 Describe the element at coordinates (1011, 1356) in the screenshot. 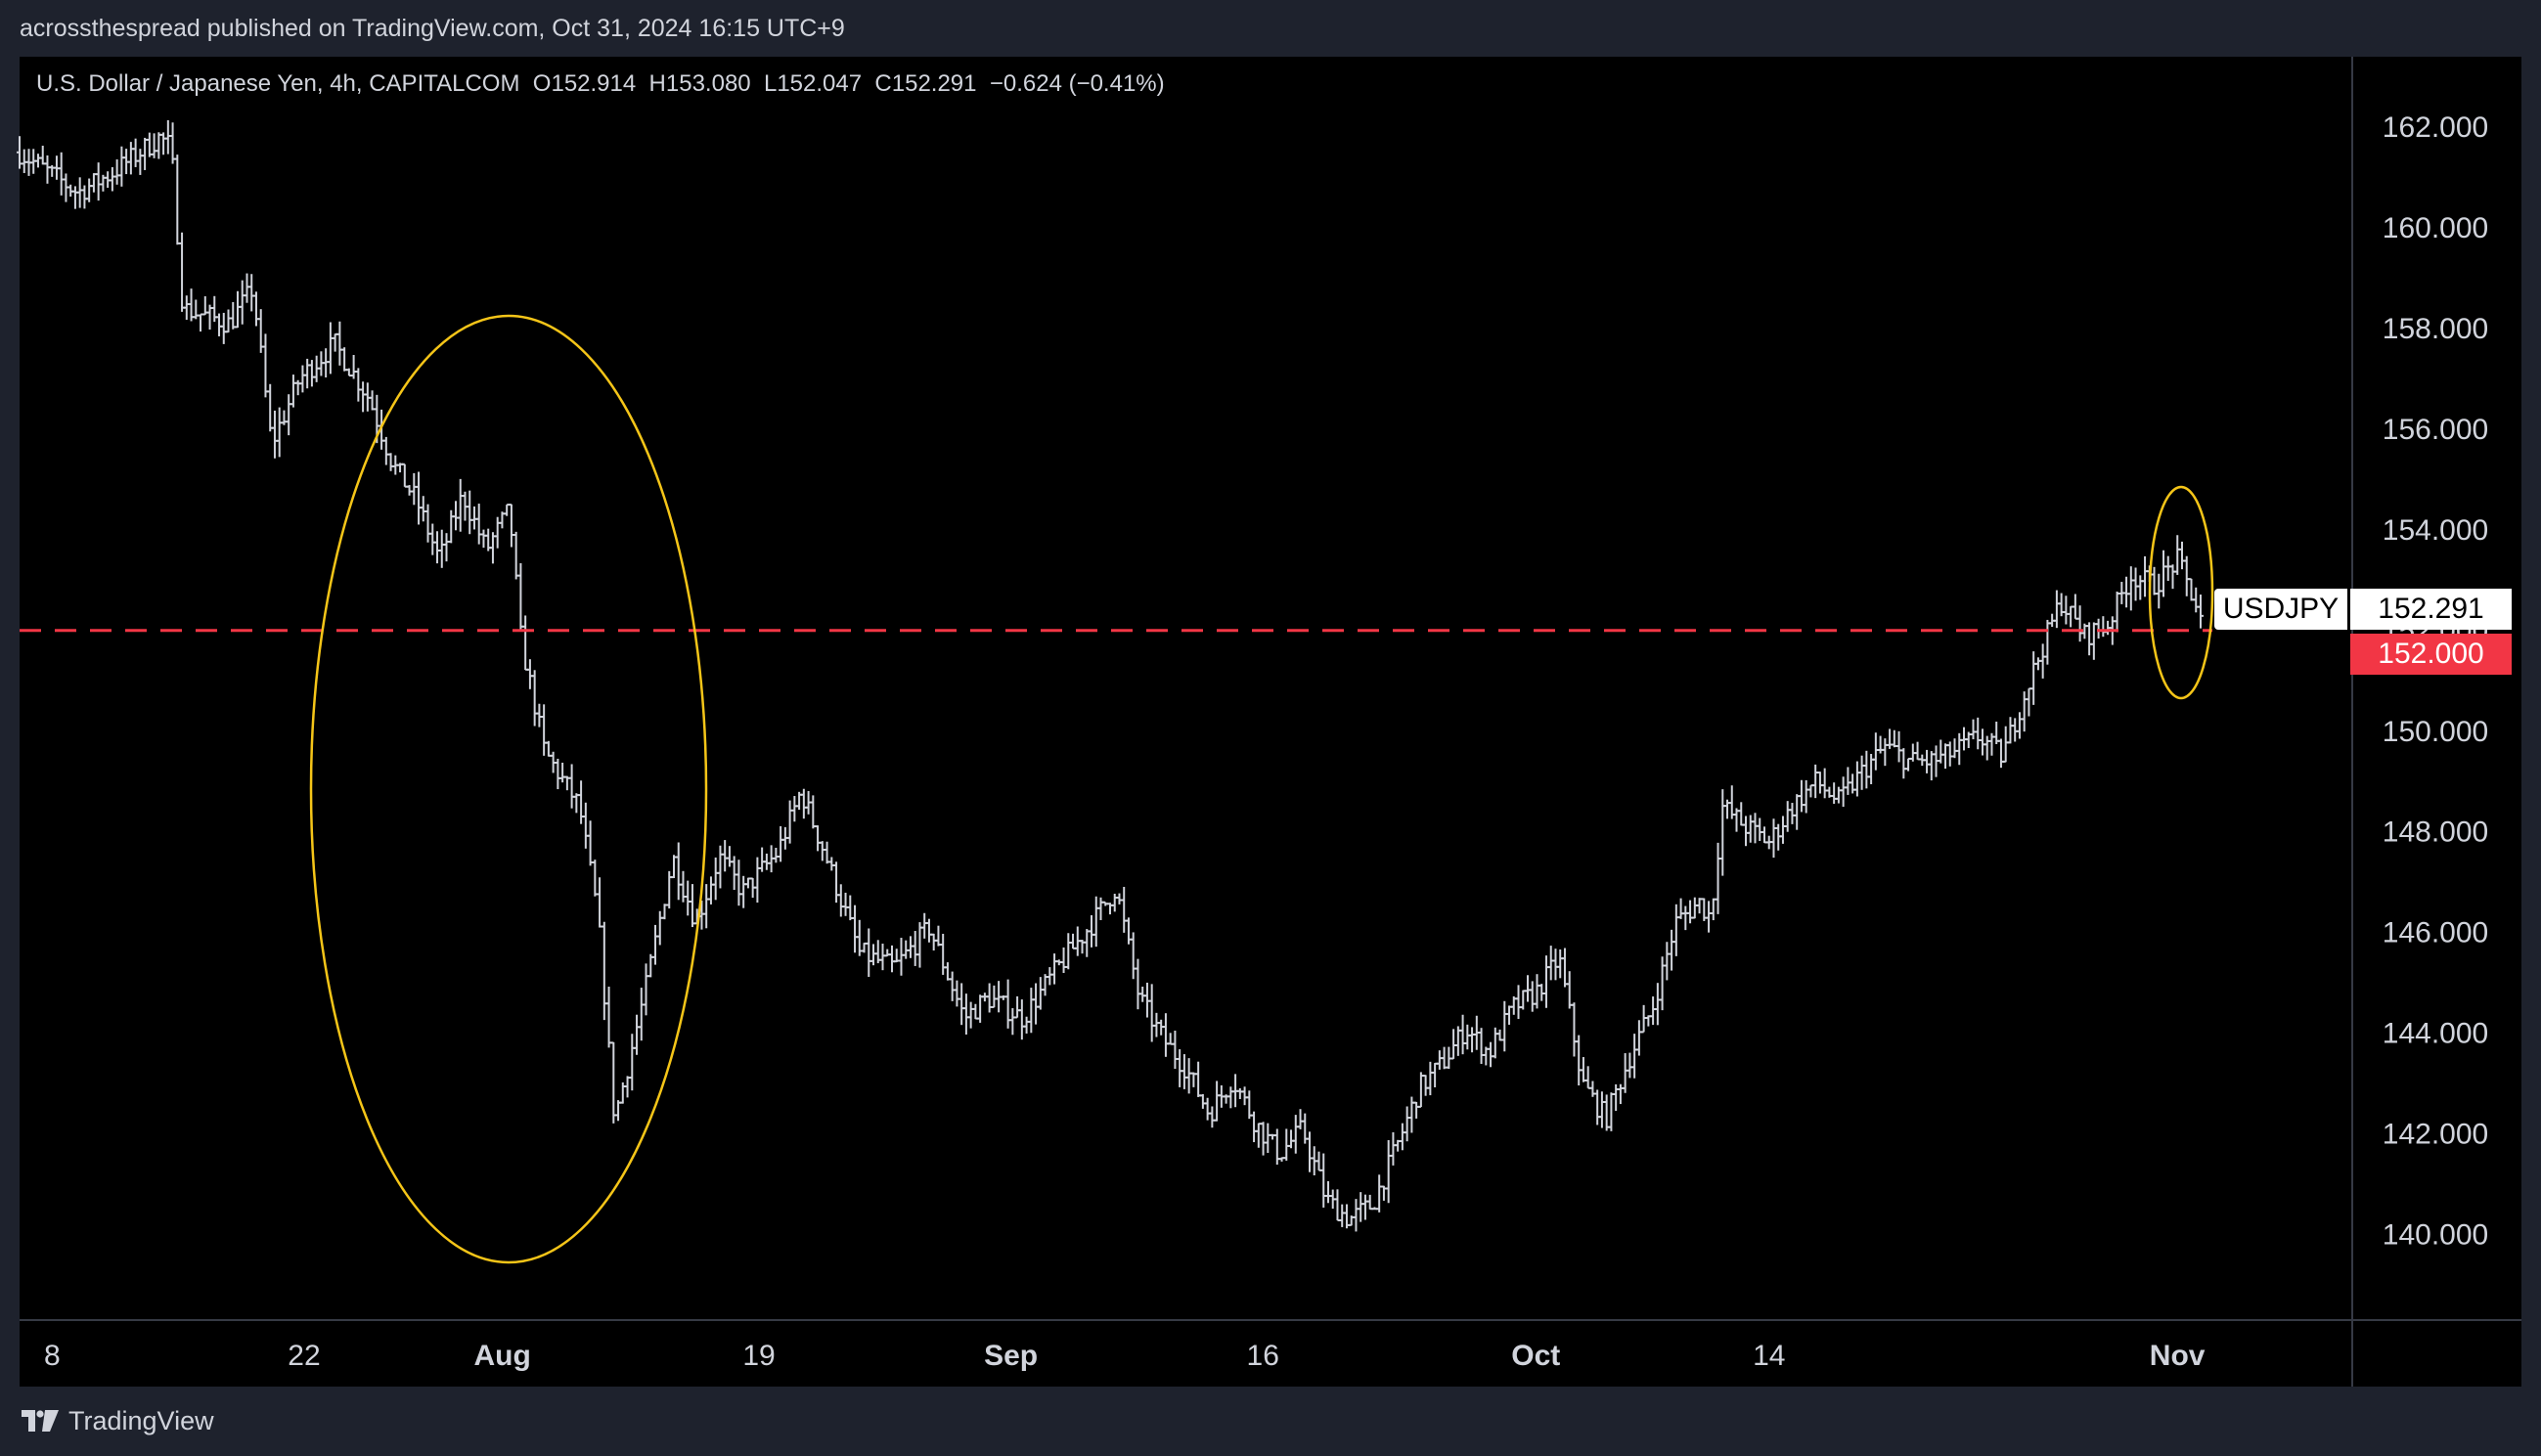

I see `x-tick-label: Sep` at that location.